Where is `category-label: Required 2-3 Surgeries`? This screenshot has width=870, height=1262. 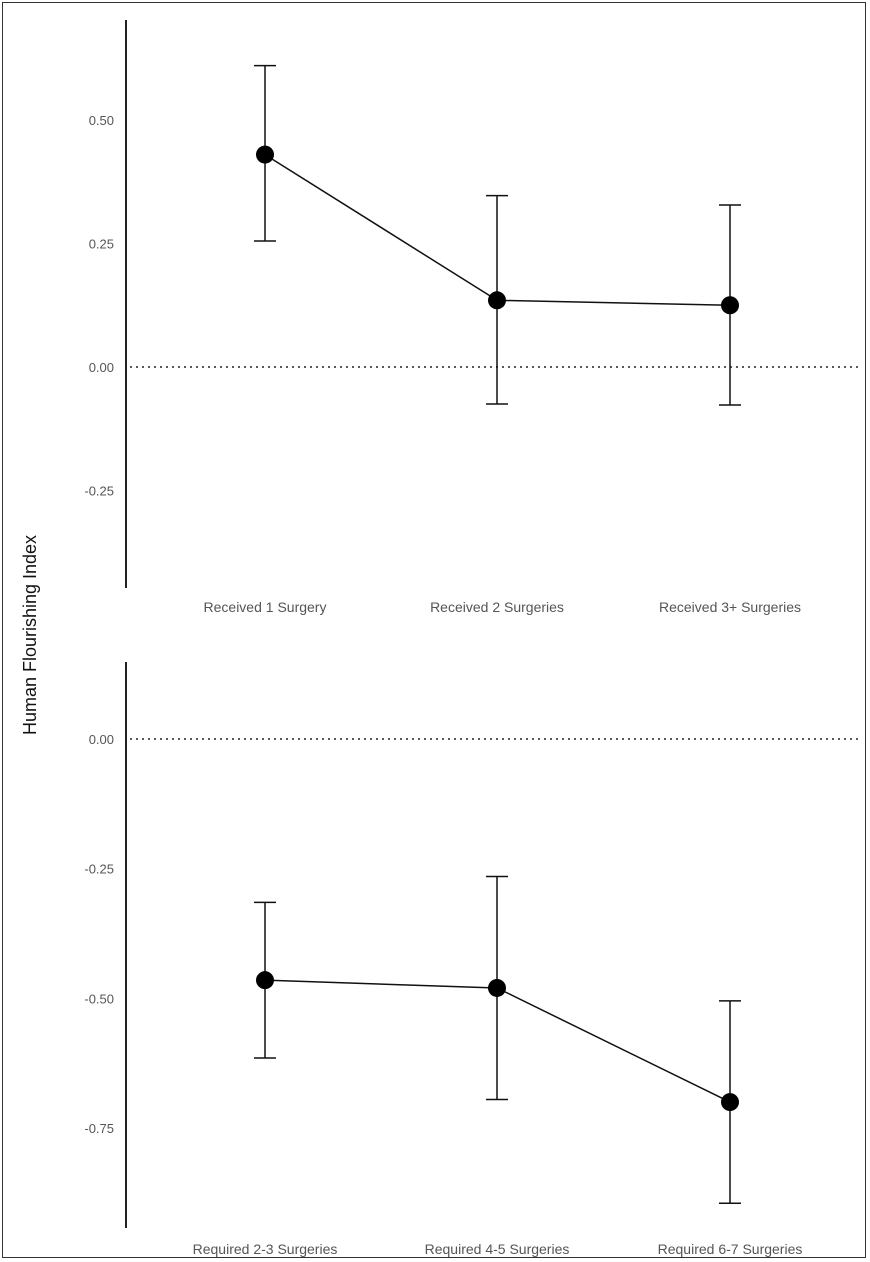
category-label: Required 2-3 Surgeries is located at coordinates (265, 1249).